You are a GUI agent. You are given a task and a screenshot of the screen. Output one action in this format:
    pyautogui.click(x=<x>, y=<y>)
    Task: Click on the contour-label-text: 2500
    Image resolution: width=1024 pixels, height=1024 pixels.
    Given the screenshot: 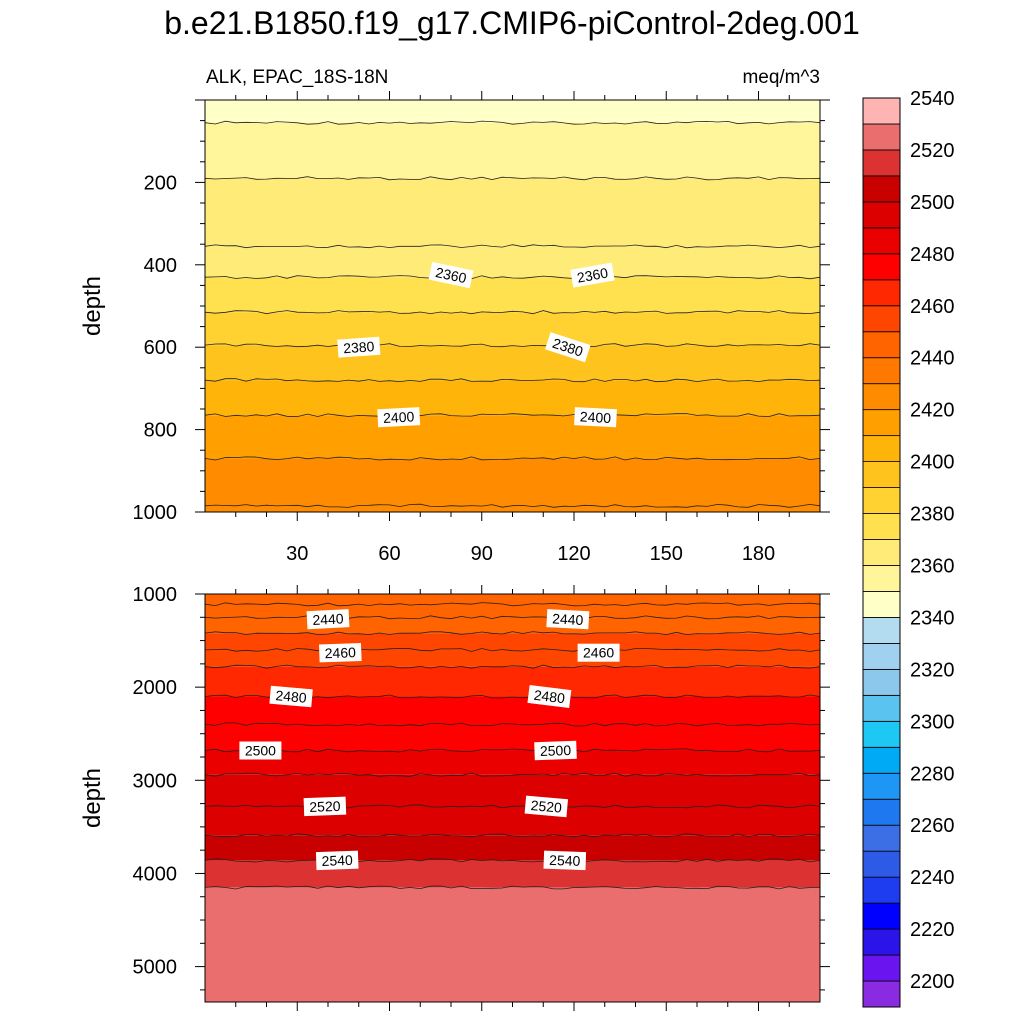 What is the action you would take?
    pyautogui.click(x=260, y=751)
    